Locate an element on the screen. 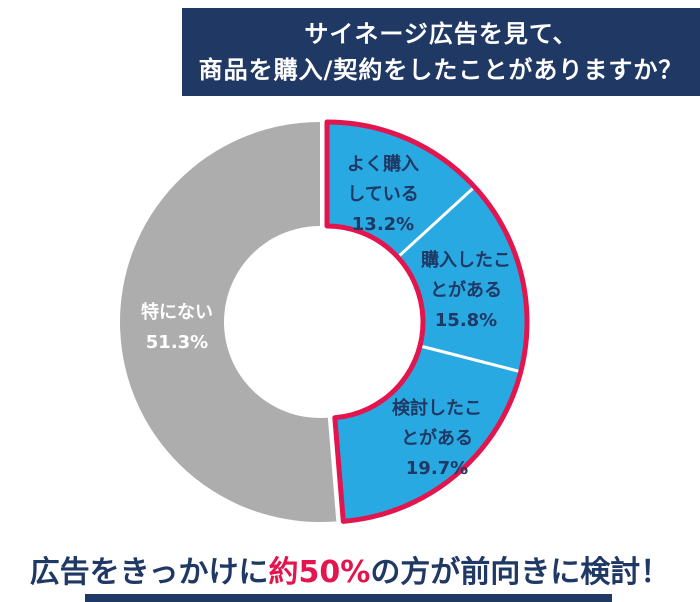 The height and width of the screenshot is (602, 700). label-line: 検討したこ is located at coordinates (437, 408).